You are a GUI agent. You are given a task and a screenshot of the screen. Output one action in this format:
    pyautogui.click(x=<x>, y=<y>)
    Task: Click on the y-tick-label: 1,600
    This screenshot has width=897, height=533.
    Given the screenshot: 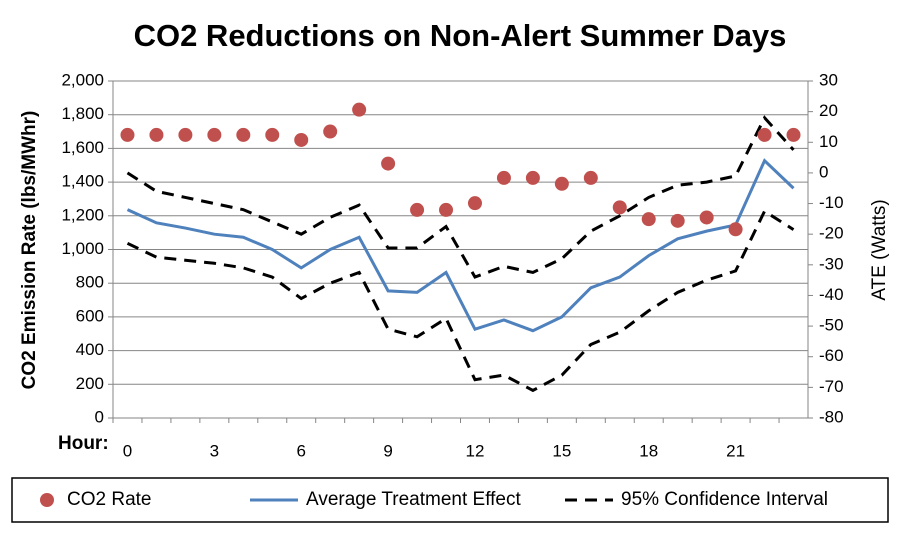 What is the action you would take?
    pyautogui.click(x=82, y=147)
    